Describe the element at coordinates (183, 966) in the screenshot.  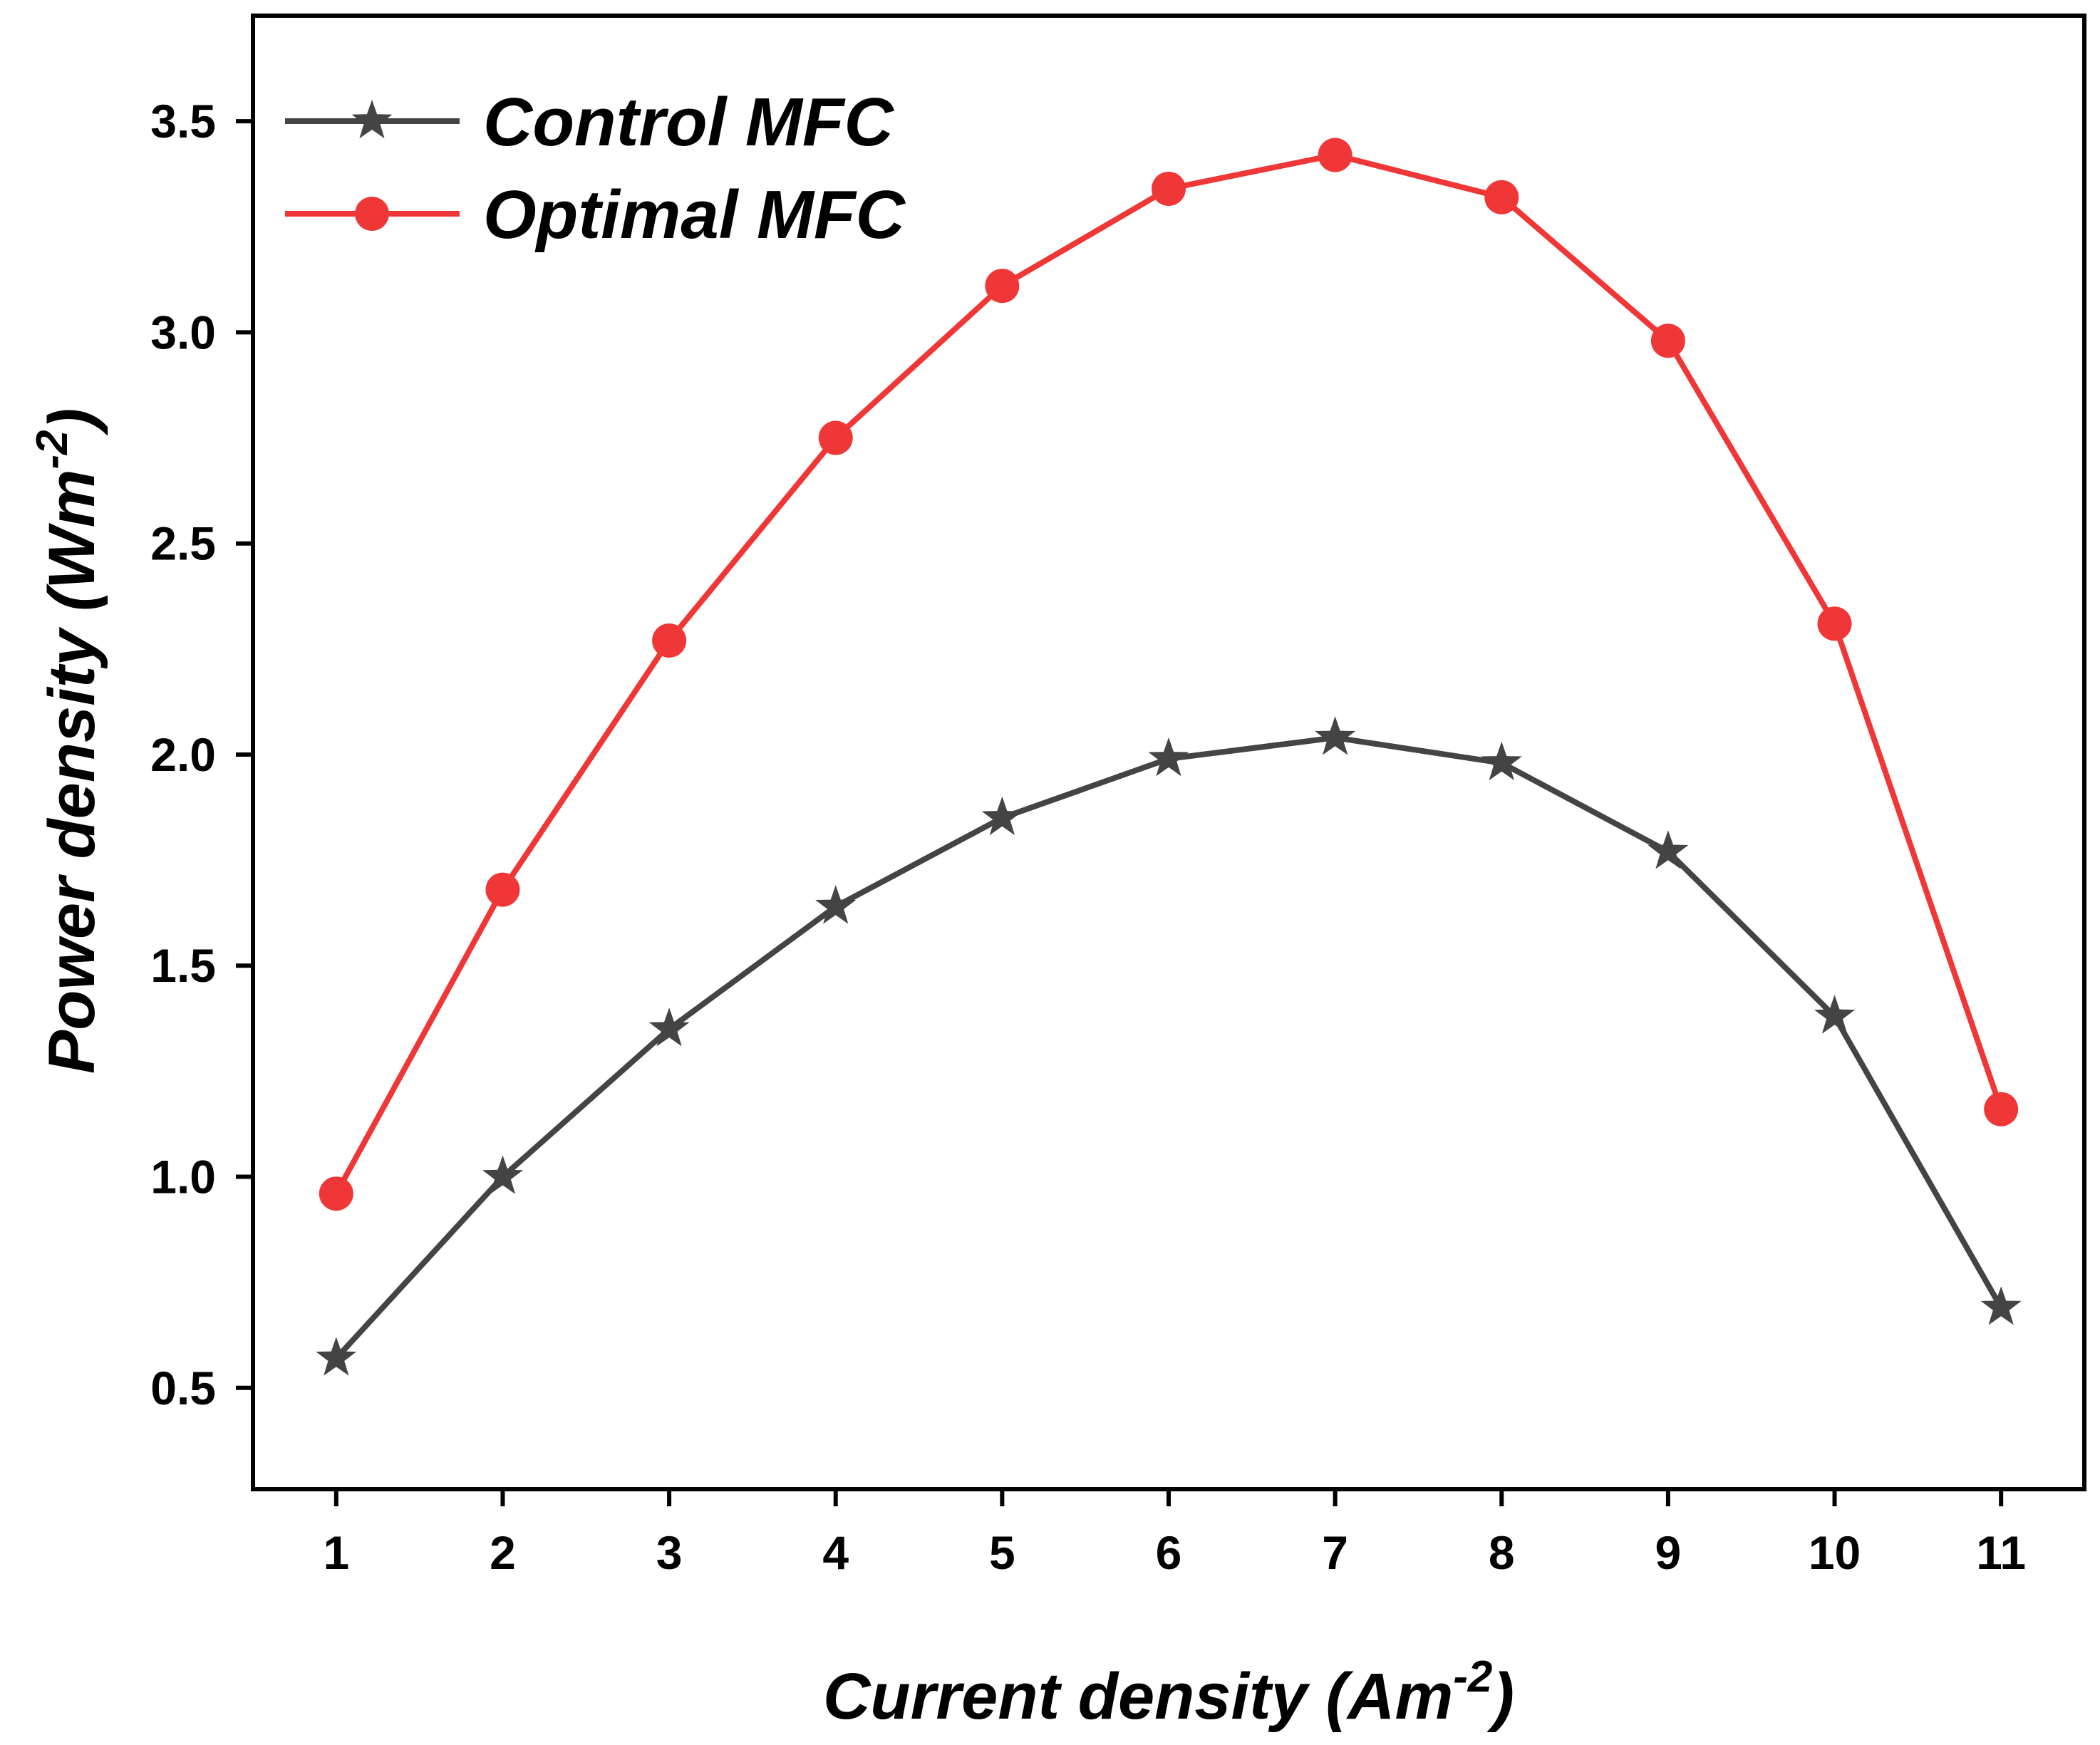
I see `y-tick-label: 1.5` at that location.